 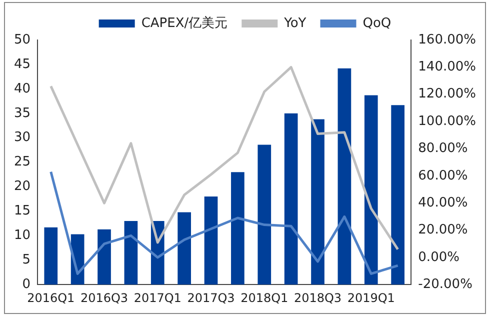 What do you see at coordinates (377, 23) in the screenshot?
I see `legend-label: QoQ` at bounding box center [377, 23].